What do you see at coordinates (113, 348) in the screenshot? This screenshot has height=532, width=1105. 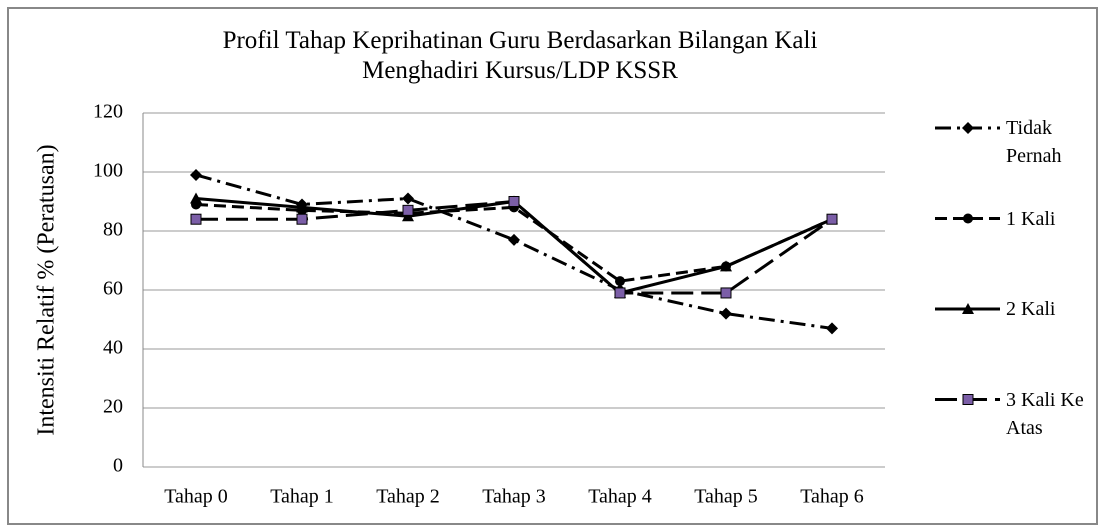 I see `y-tick-label: 40` at bounding box center [113, 348].